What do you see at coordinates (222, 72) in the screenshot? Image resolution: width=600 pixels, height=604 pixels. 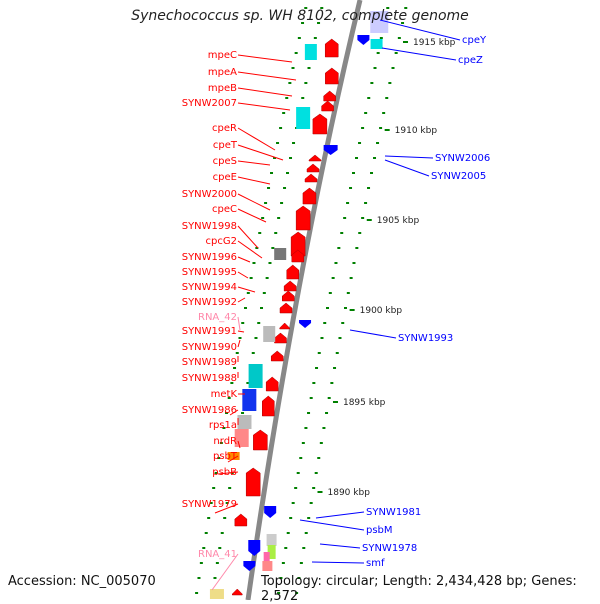 I see `gene-label: mpeA` at bounding box center [222, 72].